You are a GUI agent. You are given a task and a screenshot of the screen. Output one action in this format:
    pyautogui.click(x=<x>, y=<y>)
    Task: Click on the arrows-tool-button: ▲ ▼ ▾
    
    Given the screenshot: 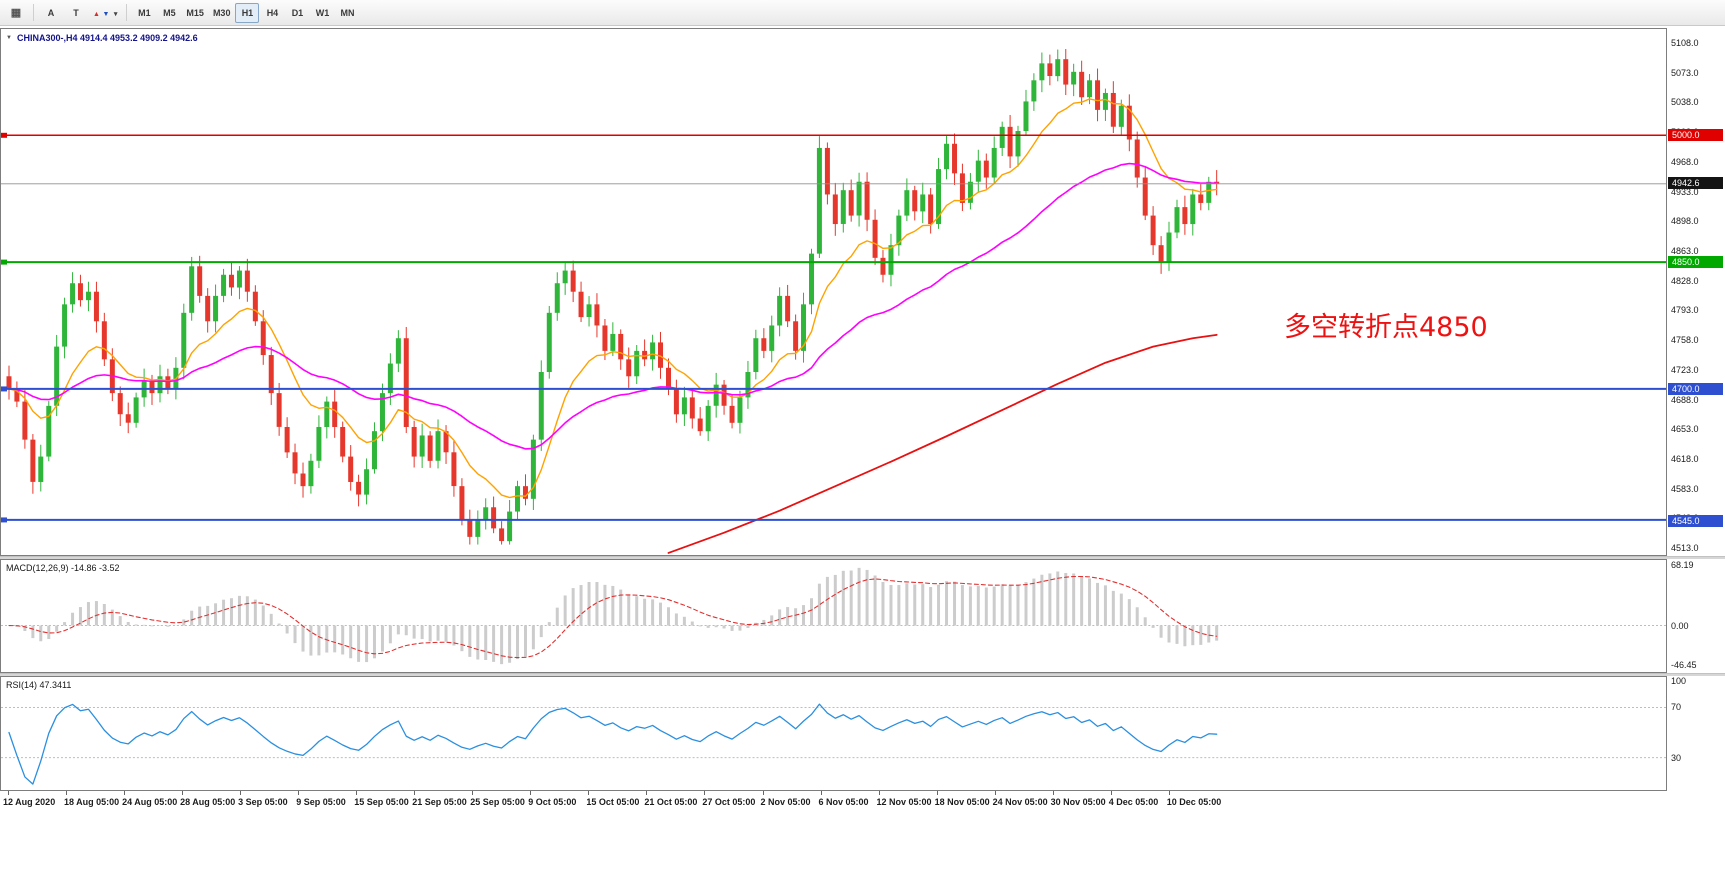 What is the action you would take?
    pyautogui.click(x=105, y=13)
    